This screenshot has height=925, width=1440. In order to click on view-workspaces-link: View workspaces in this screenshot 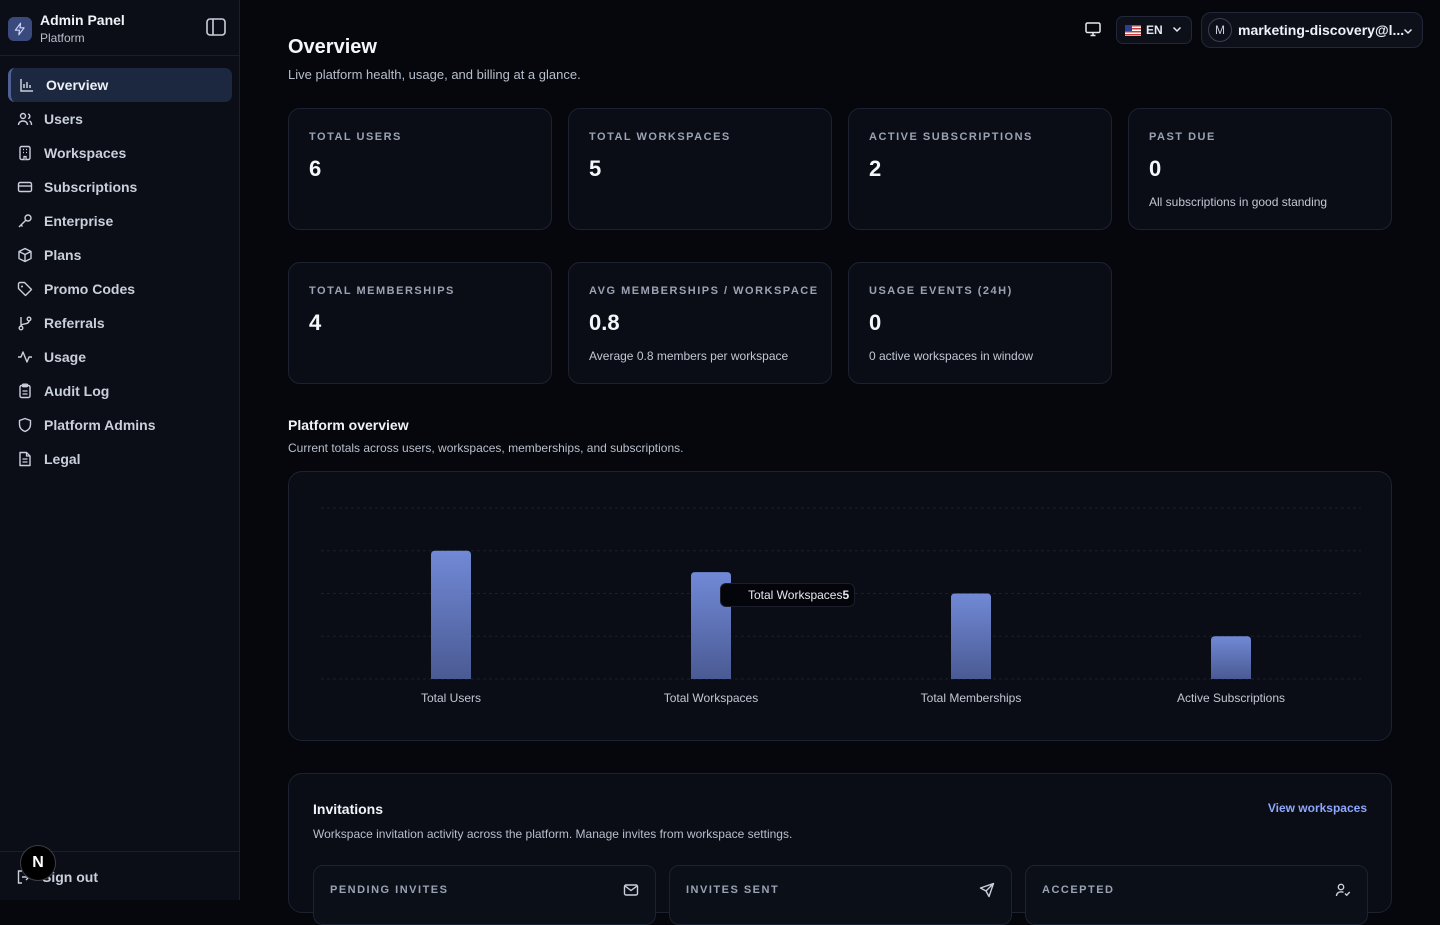, I will do `click(1317, 808)`.